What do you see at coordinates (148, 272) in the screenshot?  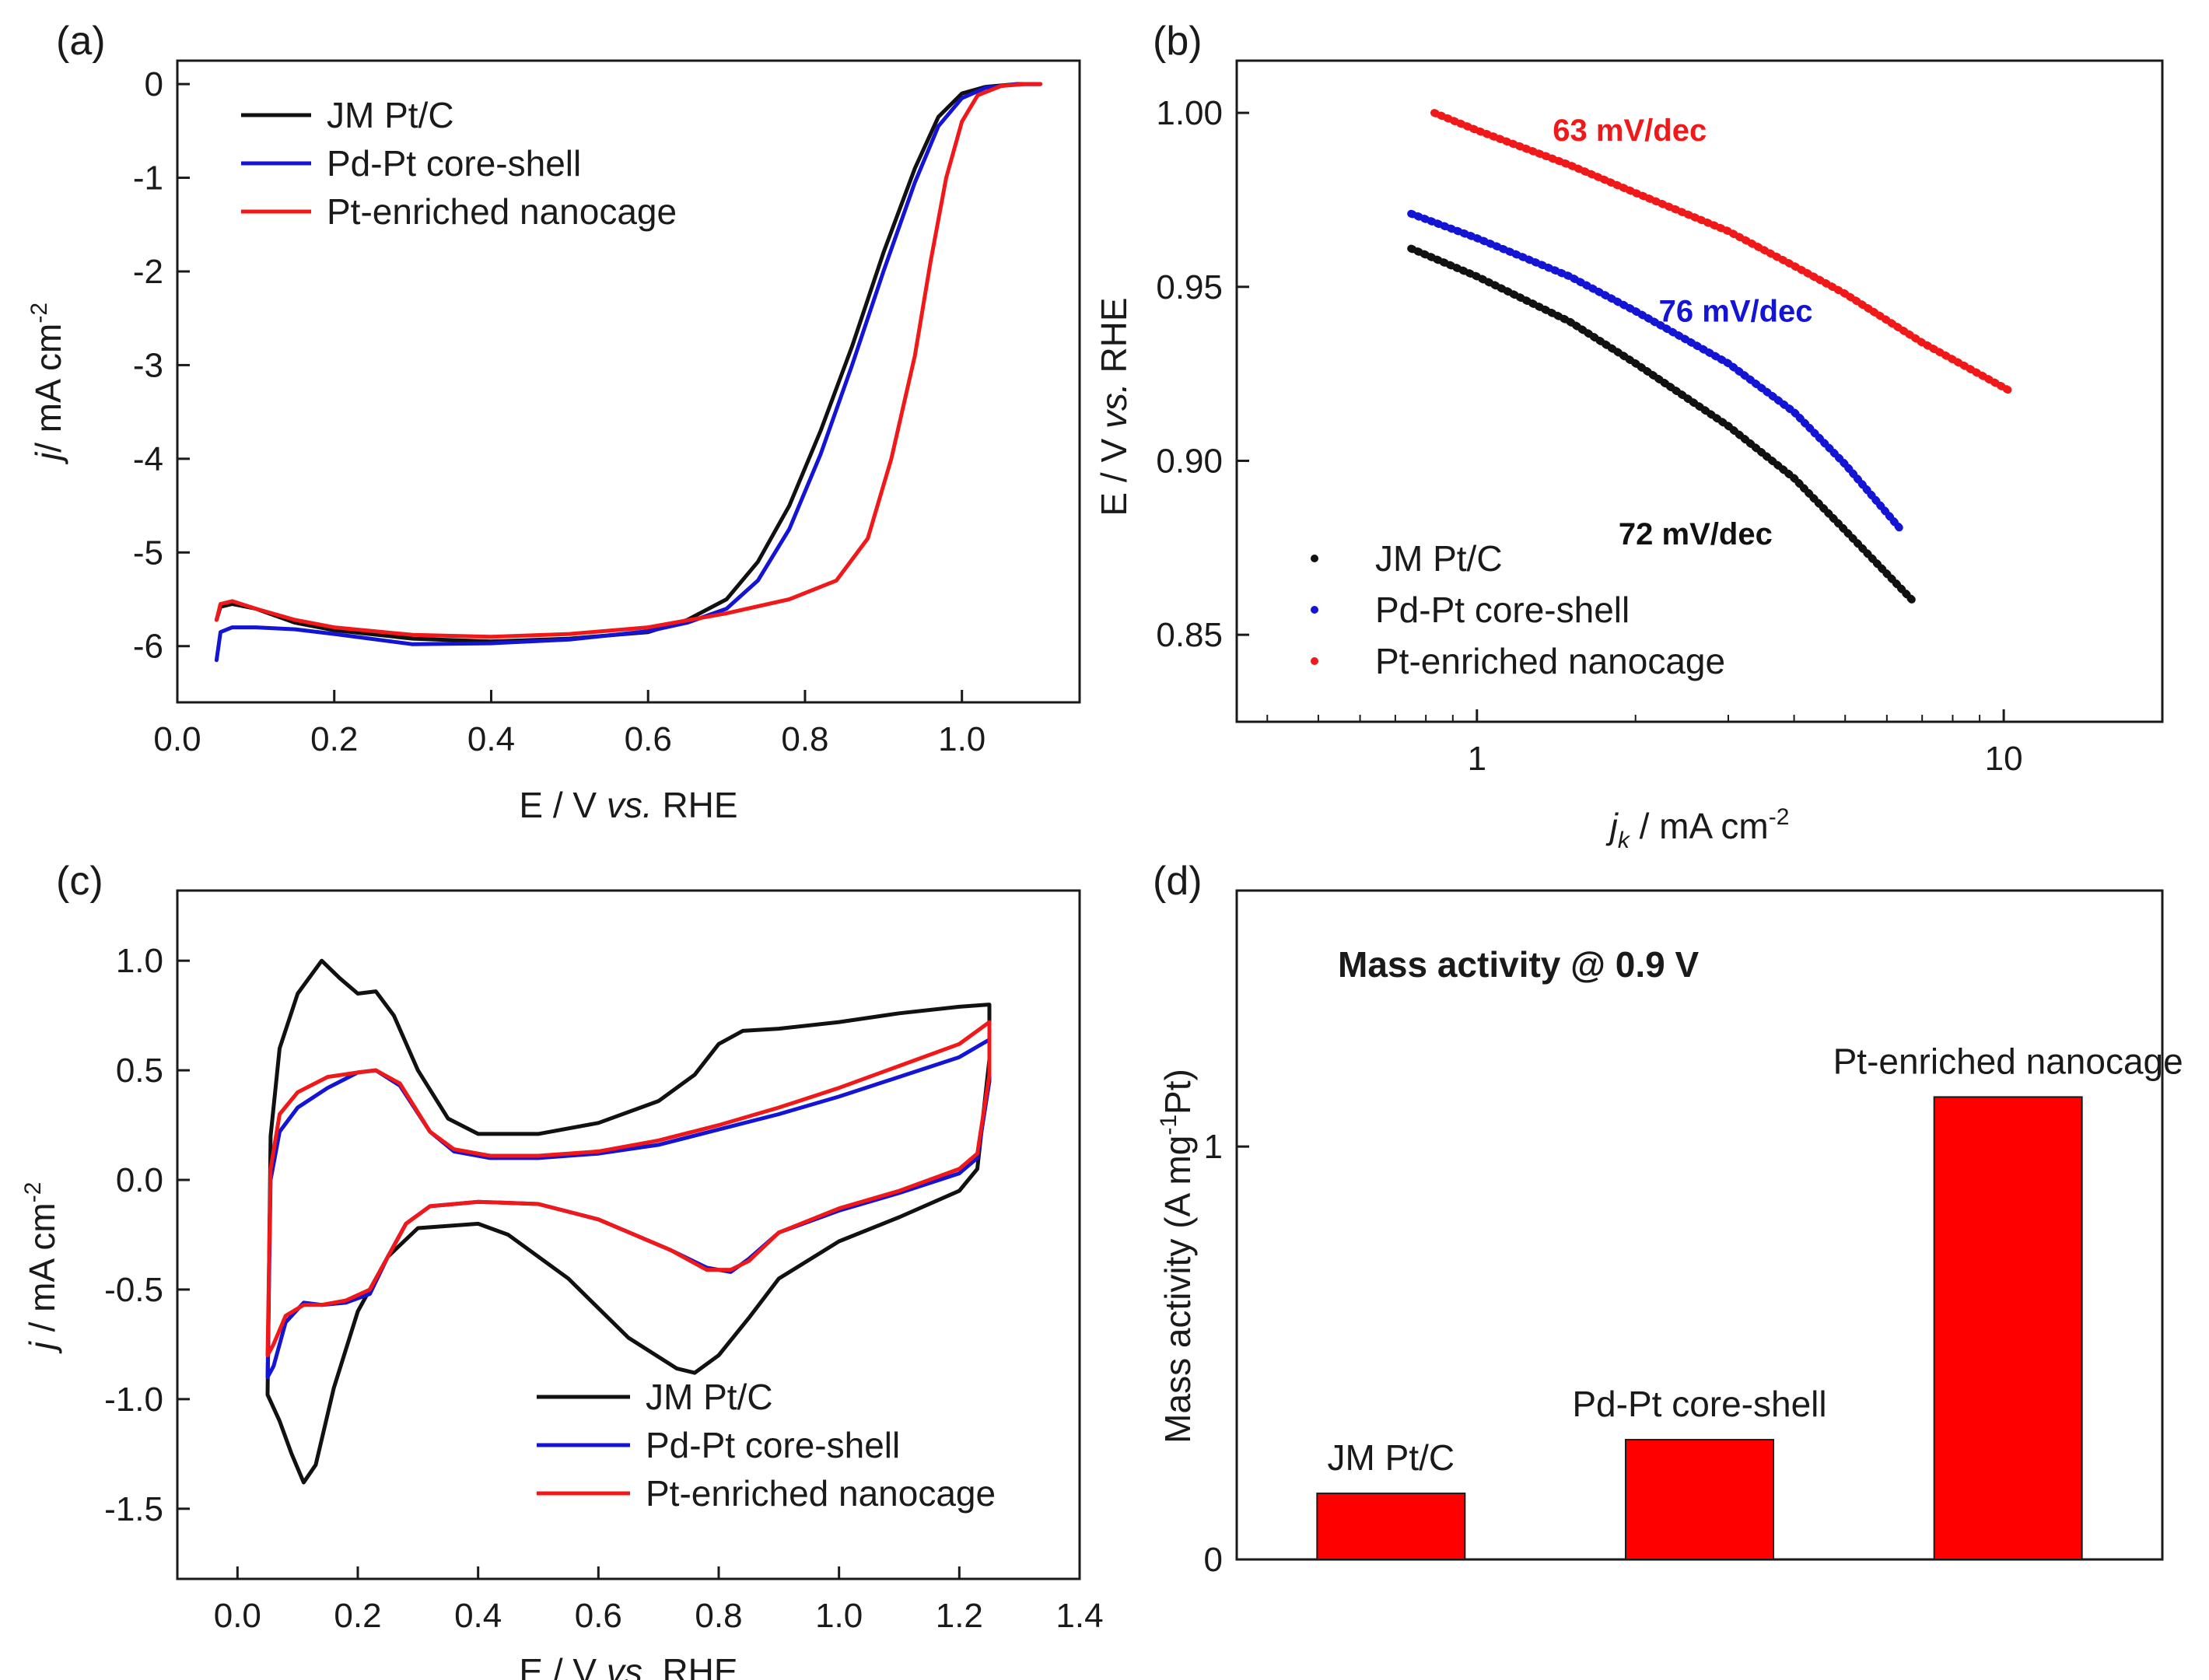 I see `y-tick-label: -2` at bounding box center [148, 272].